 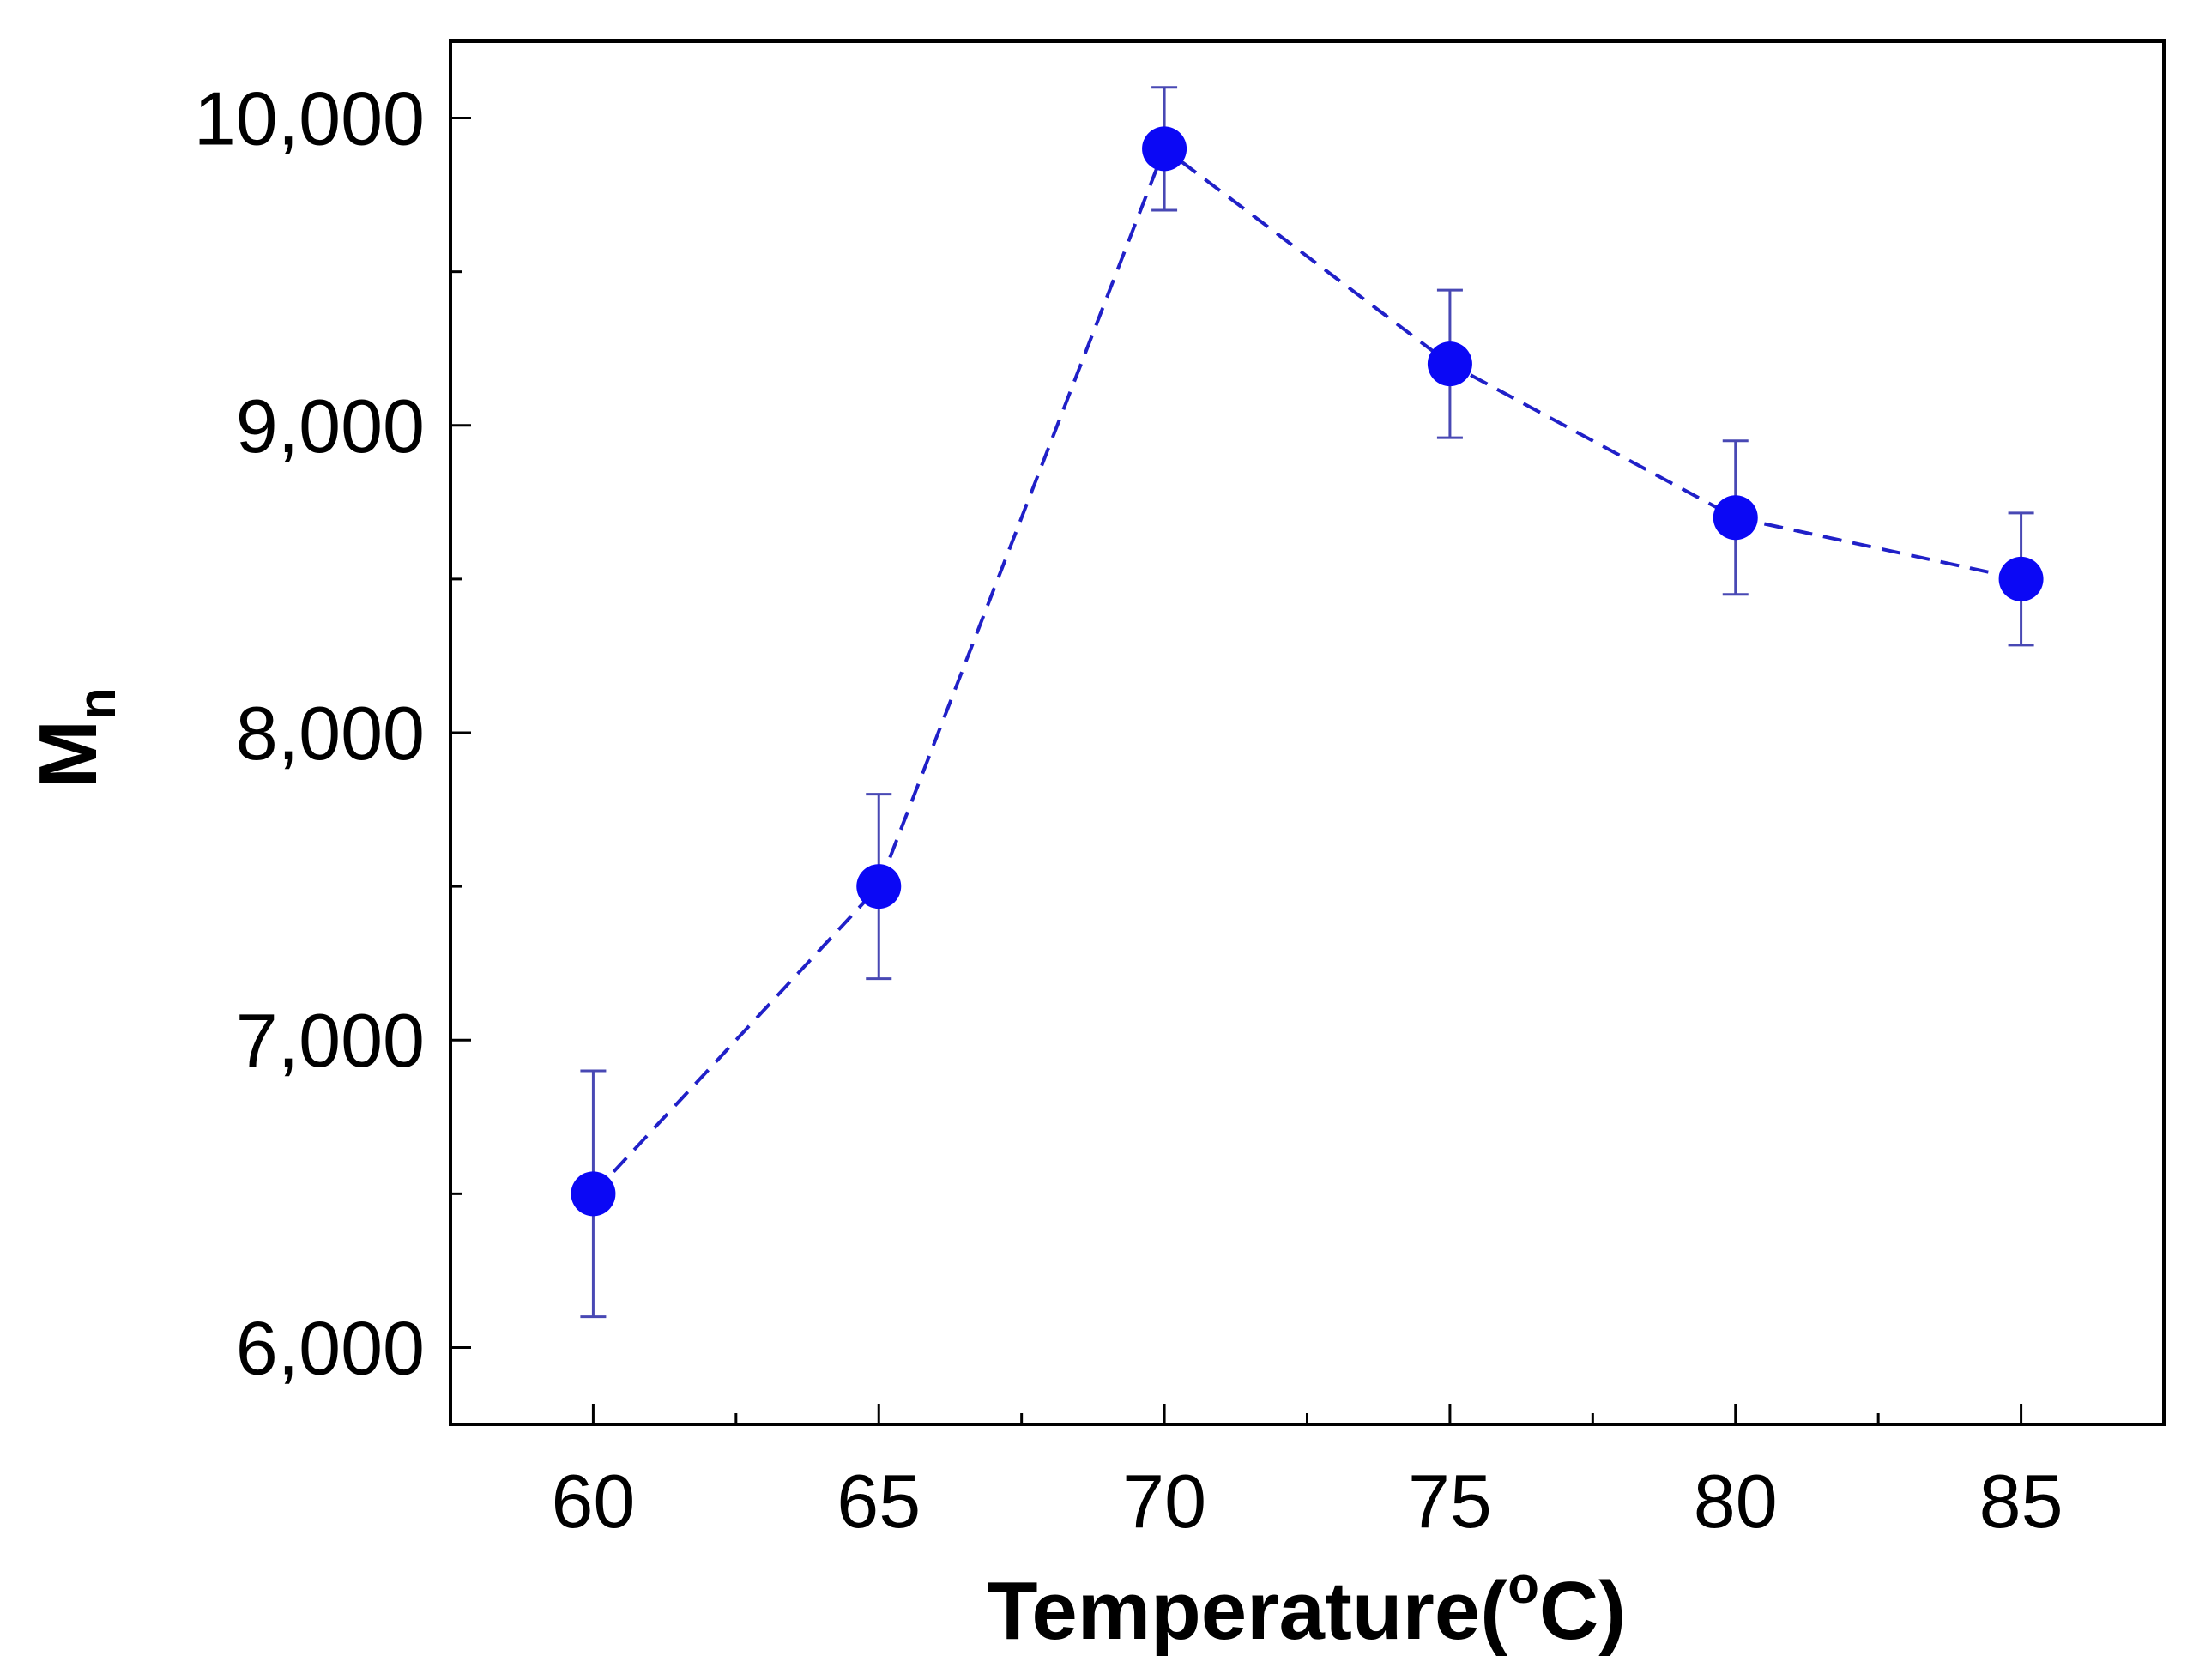 I want to click on y-tick-label: 7,000, so click(x=330, y=1041).